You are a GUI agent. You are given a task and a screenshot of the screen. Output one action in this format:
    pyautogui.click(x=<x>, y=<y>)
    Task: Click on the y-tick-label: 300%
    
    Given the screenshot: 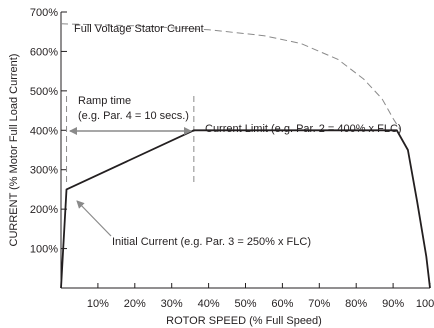 What is the action you would take?
    pyautogui.click(x=44, y=171)
    